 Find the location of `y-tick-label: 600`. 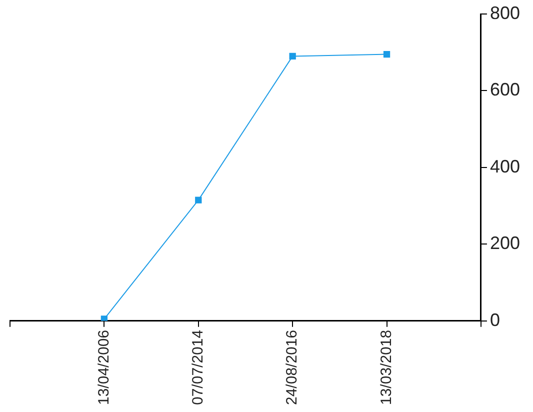

y-tick-label: 600 is located at coordinates (505, 90).